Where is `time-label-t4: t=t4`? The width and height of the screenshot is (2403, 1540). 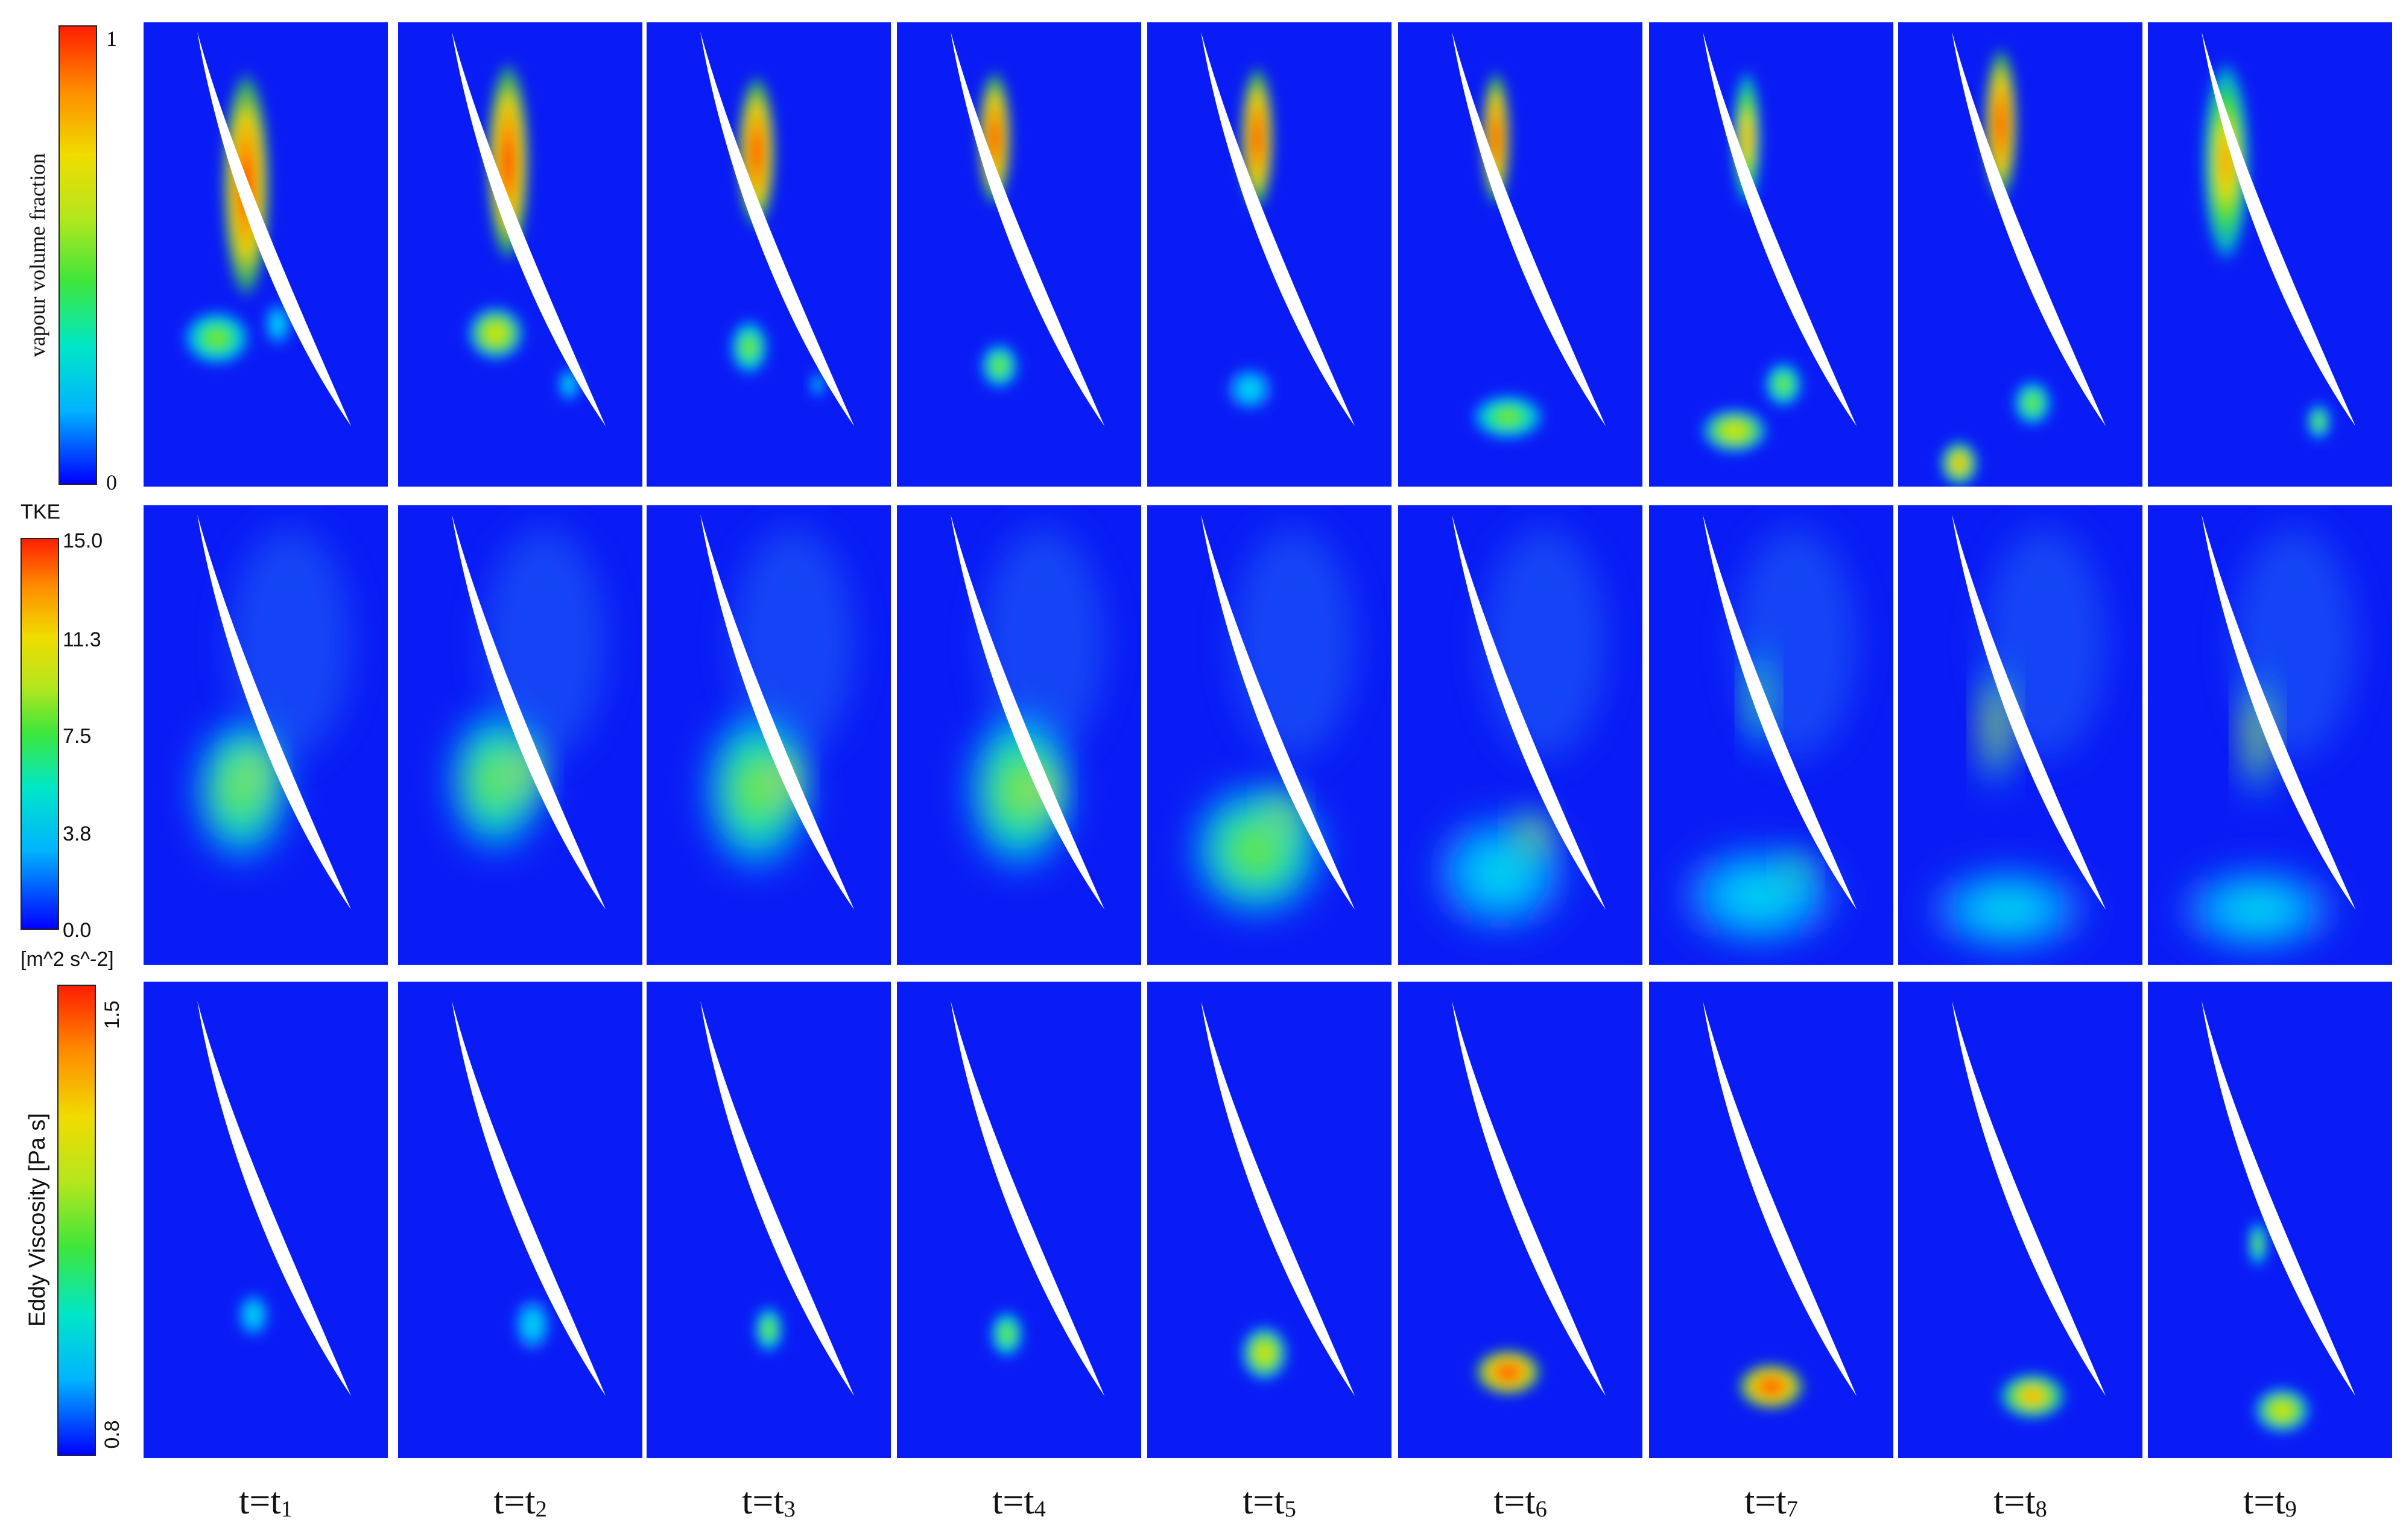 time-label-t4: t=t4 is located at coordinates (1019, 1502).